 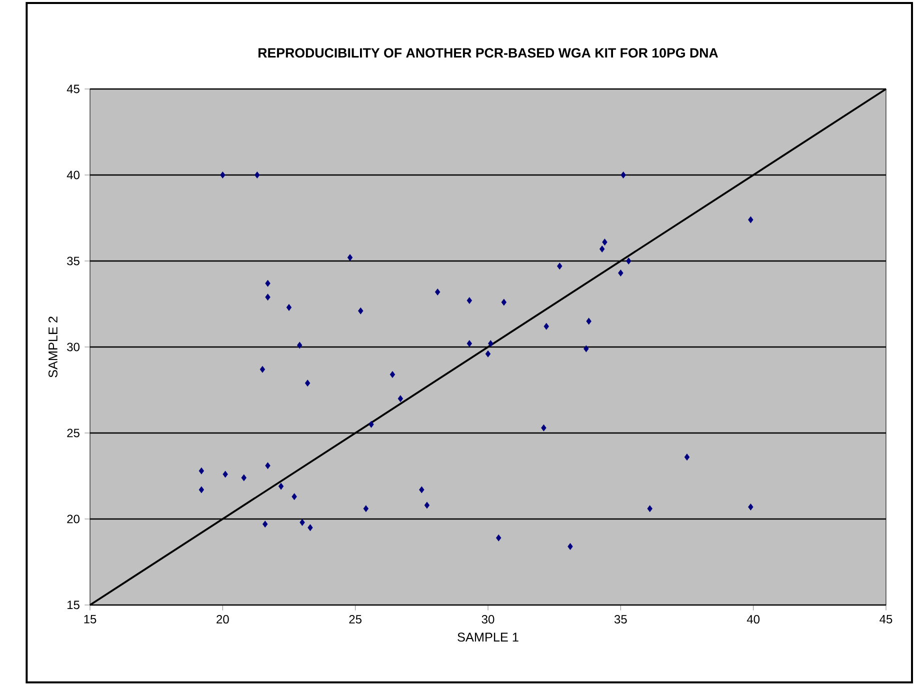 What do you see at coordinates (73, 261) in the screenshot?
I see `y-tick-label: 35` at bounding box center [73, 261].